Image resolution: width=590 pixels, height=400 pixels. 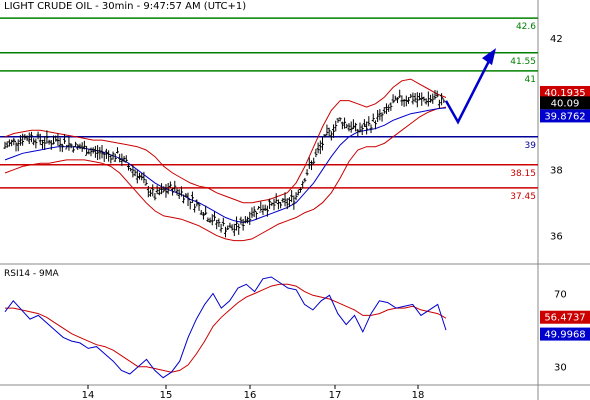 What do you see at coordinates (530, 80) in the screenshot?
I see `level-label: 41` at bounding box center [530, 80].